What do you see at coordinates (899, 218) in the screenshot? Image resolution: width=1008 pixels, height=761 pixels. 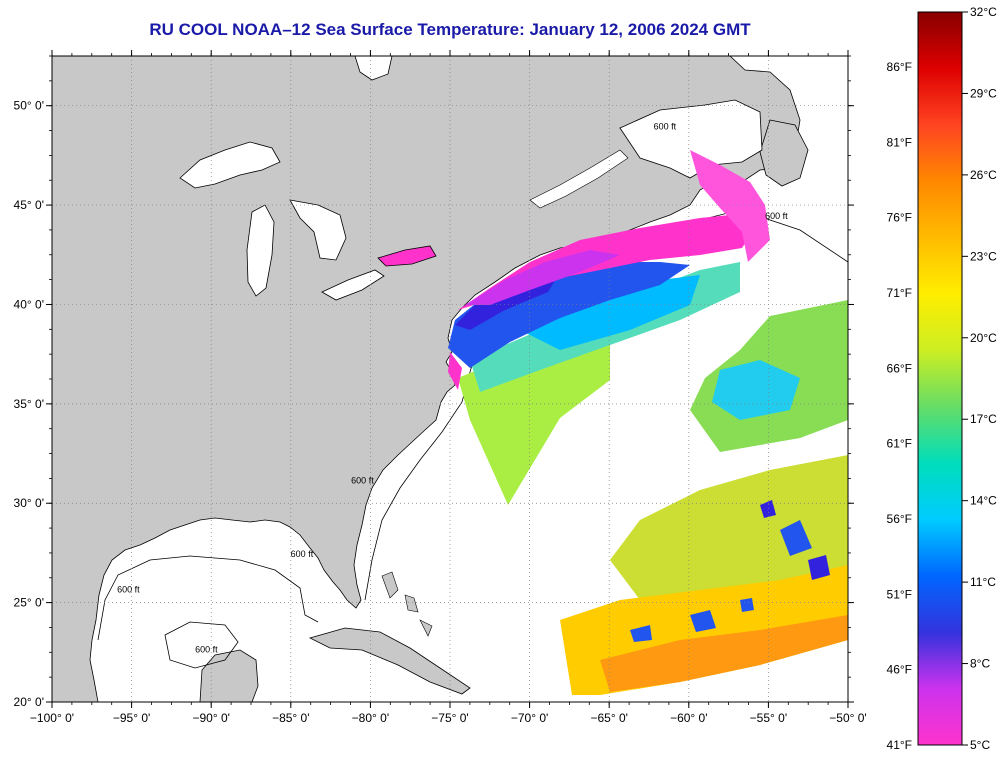 I see `fahrenheit-label: 76°F` at bounding box center [899, 218].